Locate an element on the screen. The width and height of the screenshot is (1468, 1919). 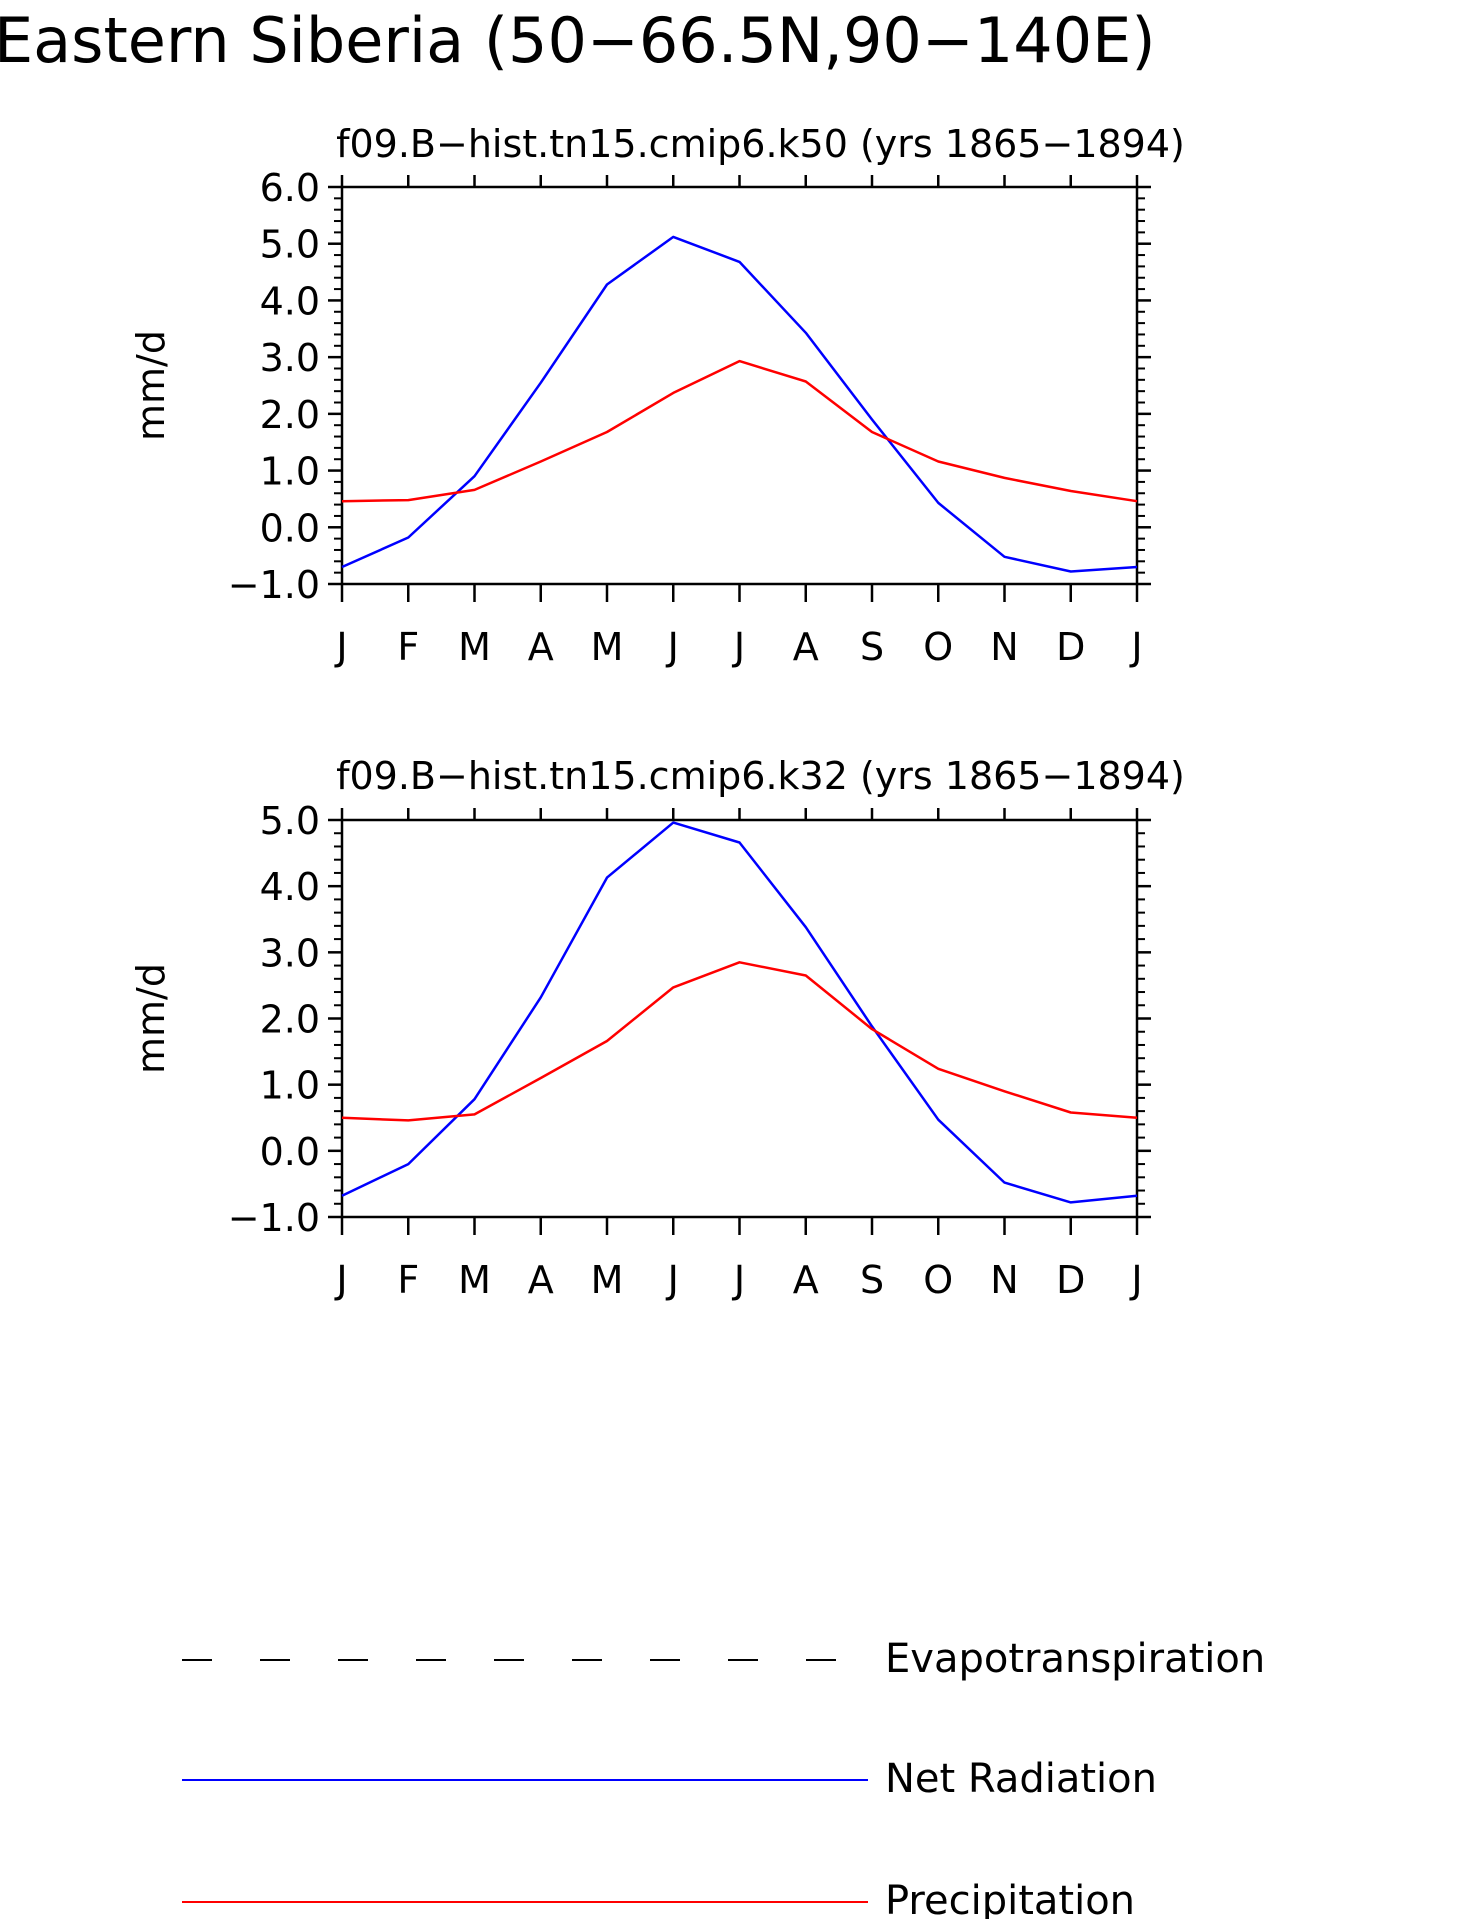
y-tick-label: 6.0 is located at coordinates (290, 188).